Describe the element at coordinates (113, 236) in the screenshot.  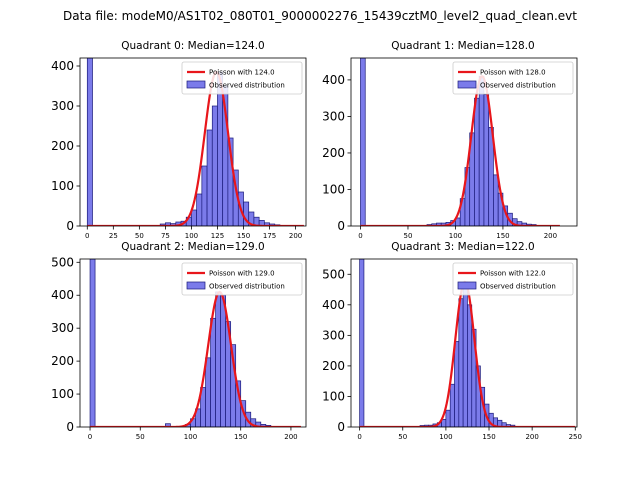
I see `x-tick-label: 25` at that location.